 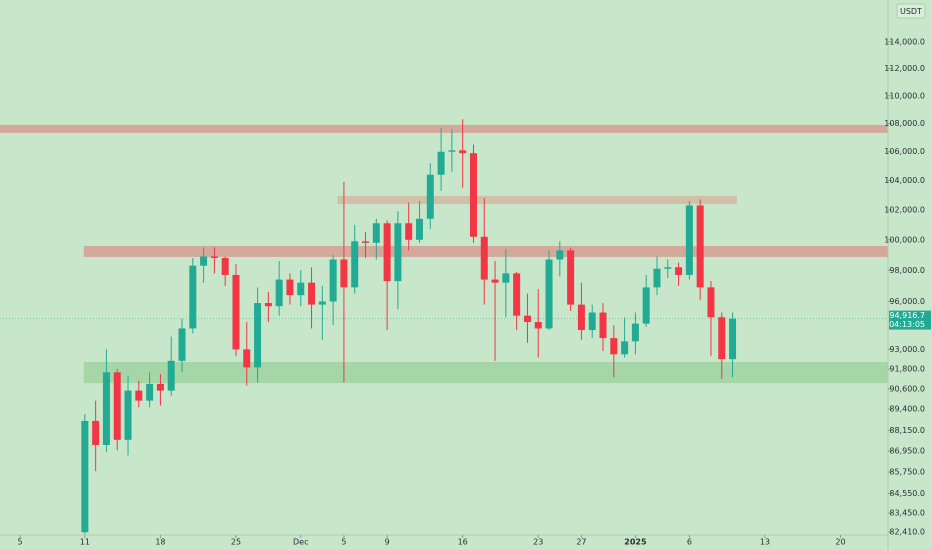 I want to click on x-tick-label: 27, so click(x=581, y=542).